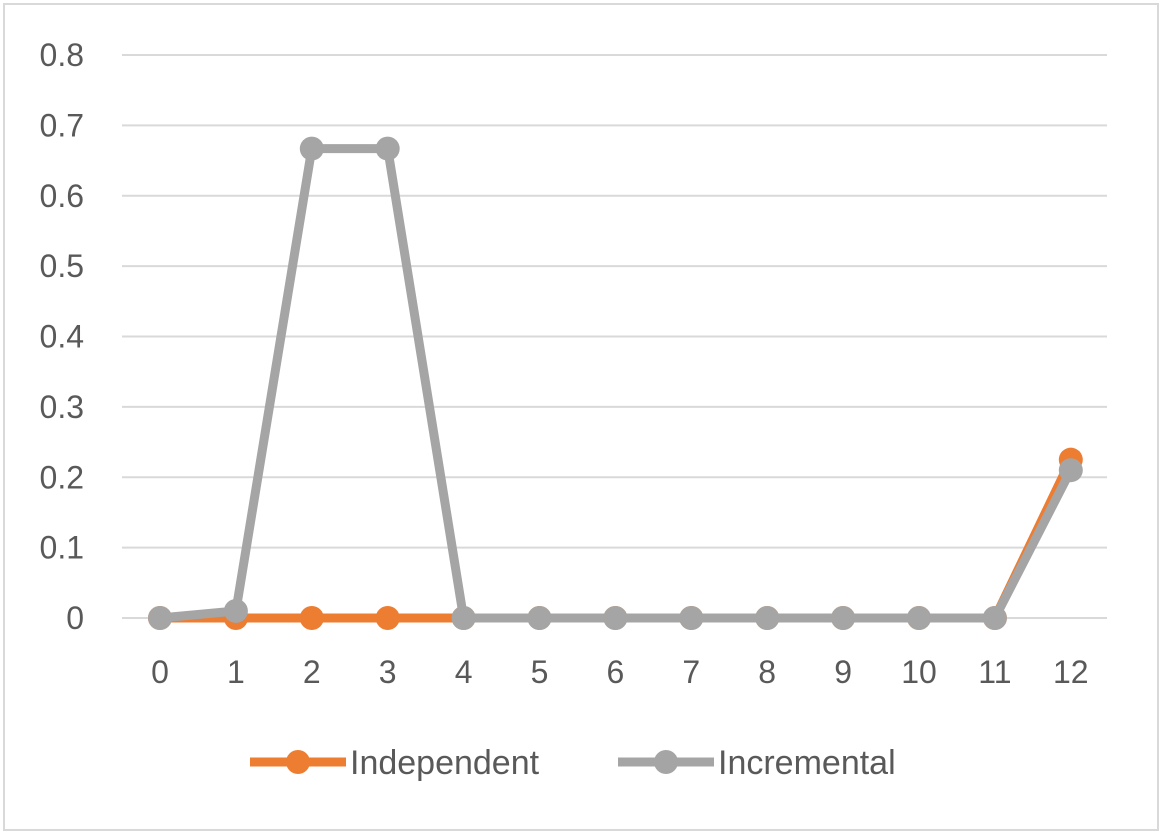 This screenshot has width=1164, height=838. I want to click on x-tick-label: 0, so click(160, 672).